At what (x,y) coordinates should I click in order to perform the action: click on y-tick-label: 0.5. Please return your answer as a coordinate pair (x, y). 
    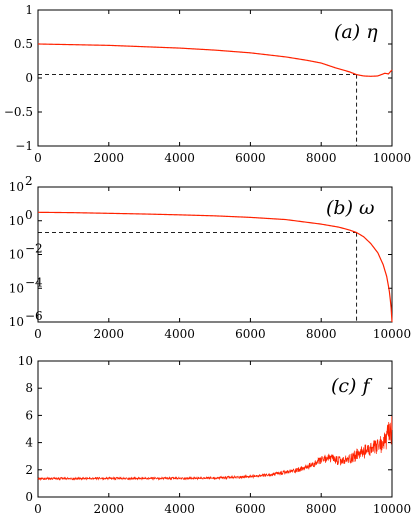
    Looking at the image, I should click on (23, 44).